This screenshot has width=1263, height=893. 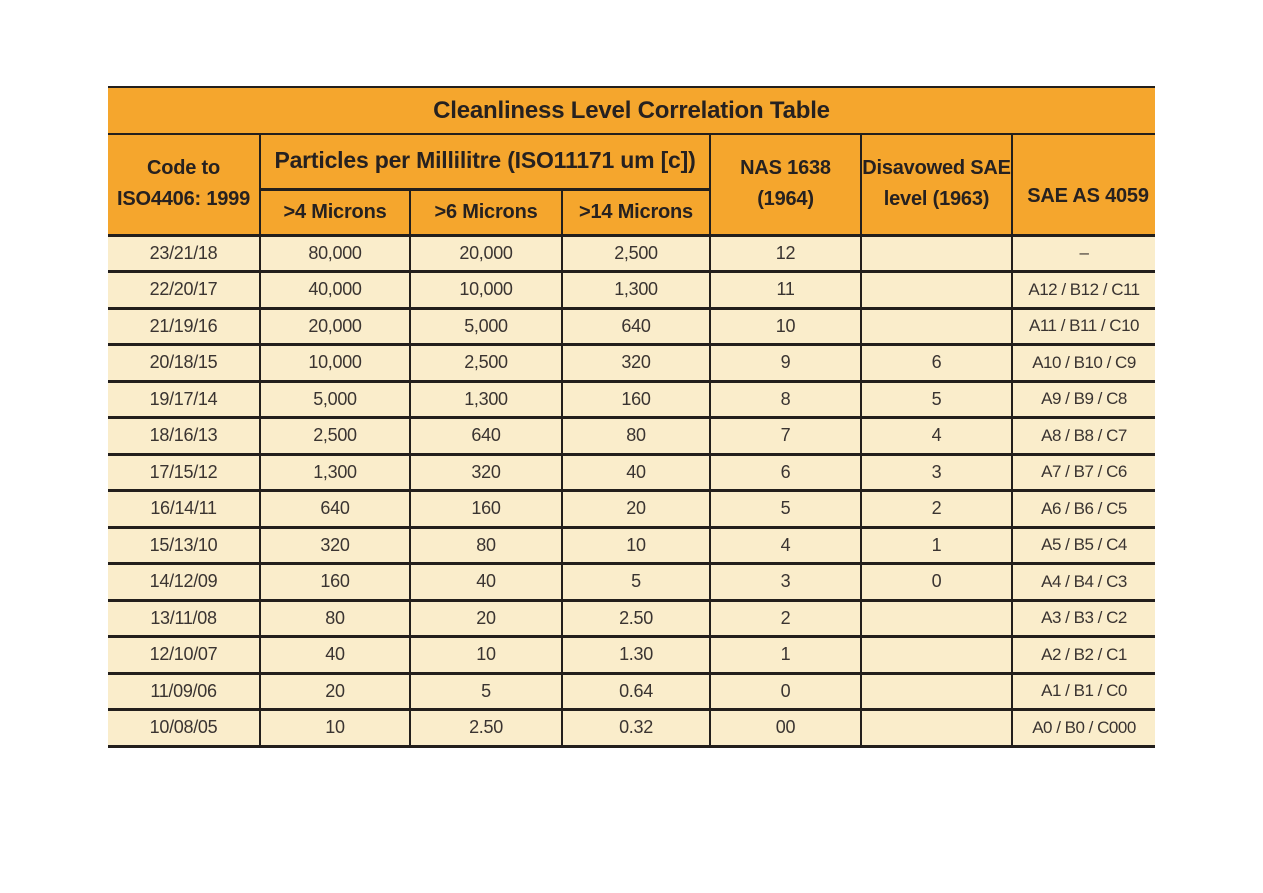 I want to click on header-line: Disavowed SAE, so click(x=936, y=168).